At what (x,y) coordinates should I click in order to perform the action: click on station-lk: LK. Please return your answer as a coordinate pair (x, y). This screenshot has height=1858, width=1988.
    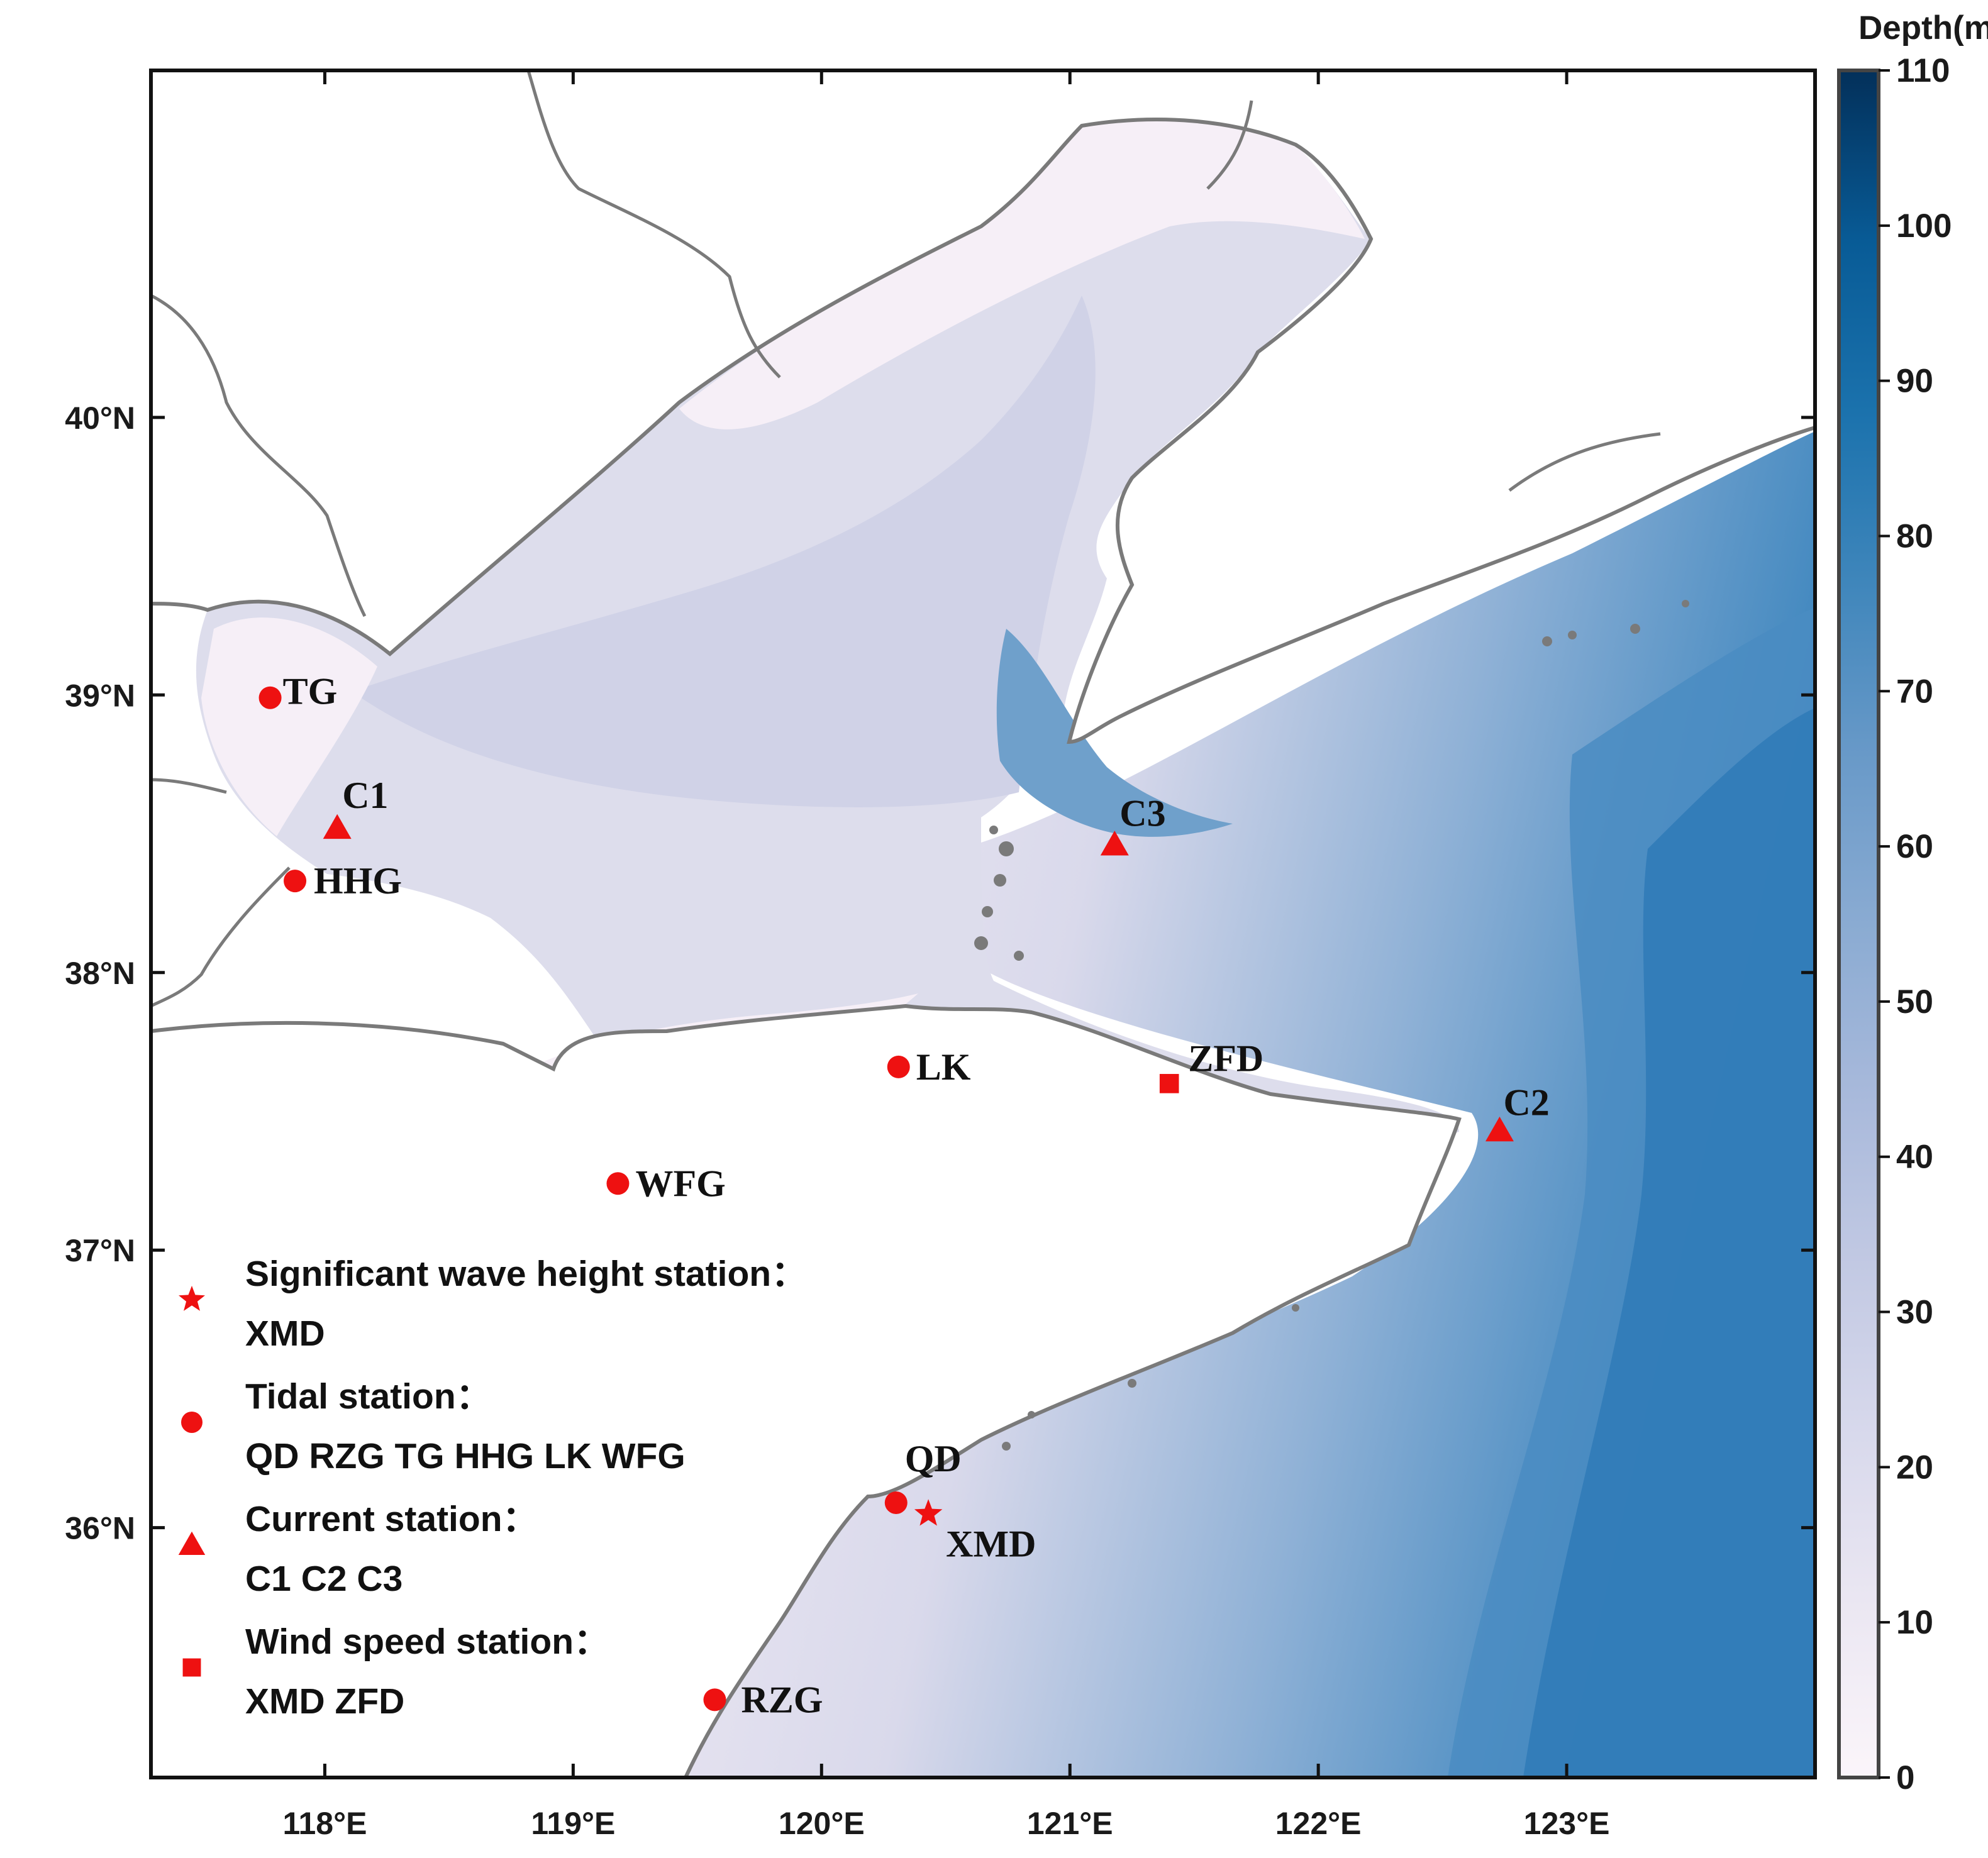
    Looking at the image, I should click on (929, 1067).